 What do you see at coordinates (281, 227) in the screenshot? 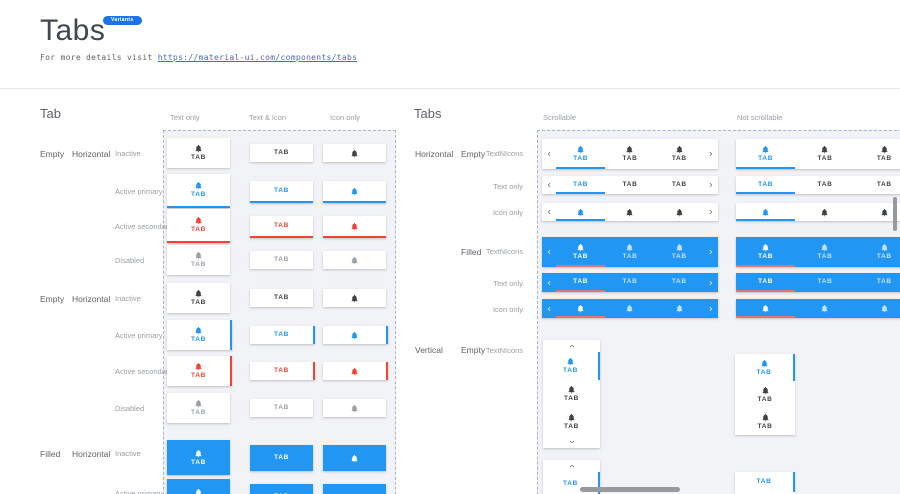
I see `tab-cell-text-active-secondary: TAB` at bounding box center [281, 227].